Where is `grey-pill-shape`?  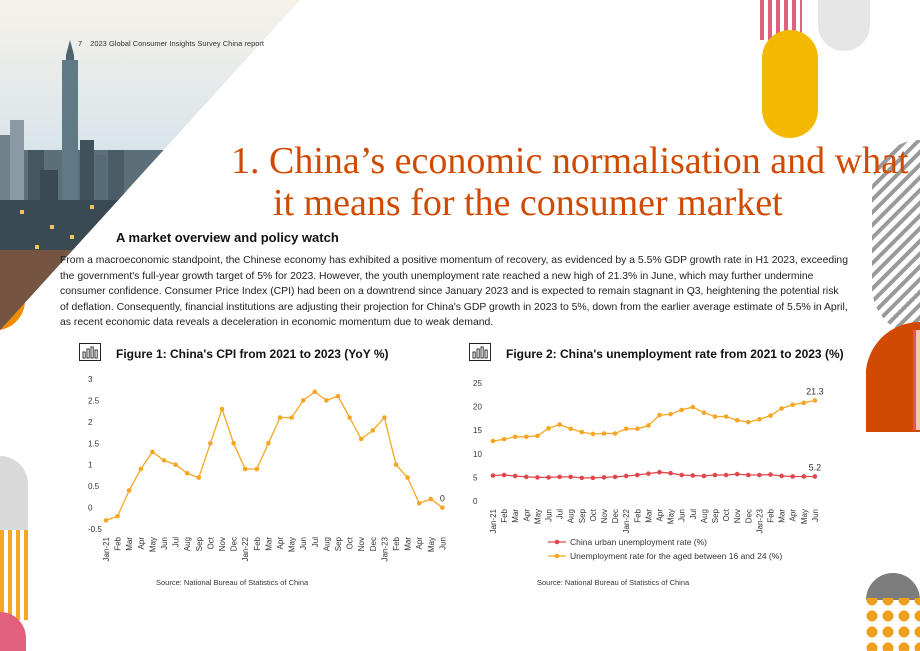 grey-pill-shape is located at coordinates (844, 25).